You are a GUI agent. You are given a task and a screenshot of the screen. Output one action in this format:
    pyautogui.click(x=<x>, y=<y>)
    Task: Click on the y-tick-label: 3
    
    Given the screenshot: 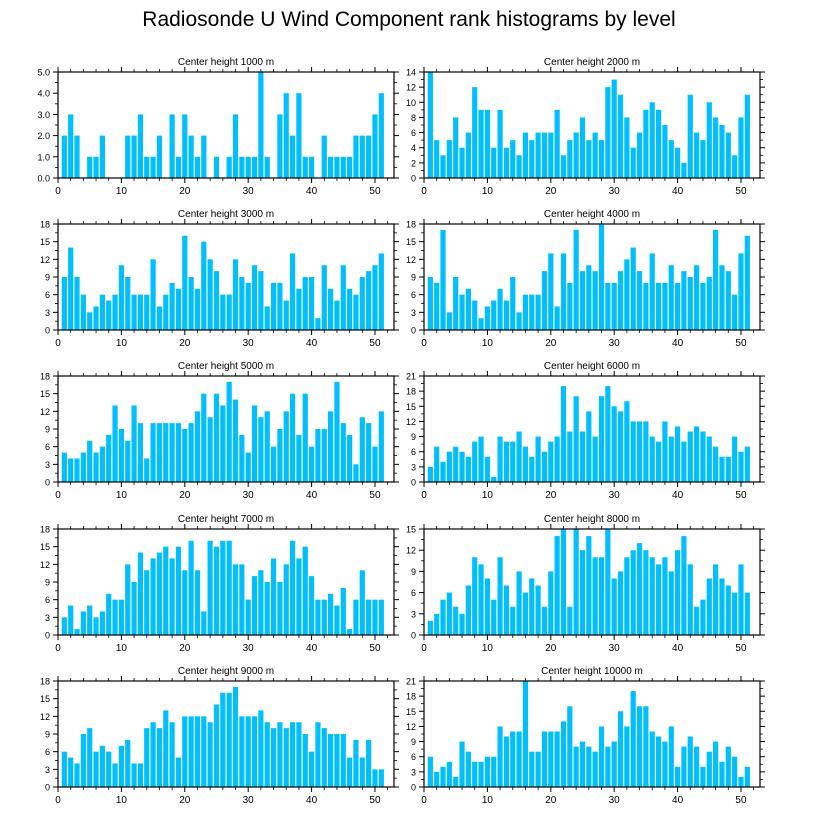 What is the action you would take?
    pyautogui.click(x=47, y=618)
    